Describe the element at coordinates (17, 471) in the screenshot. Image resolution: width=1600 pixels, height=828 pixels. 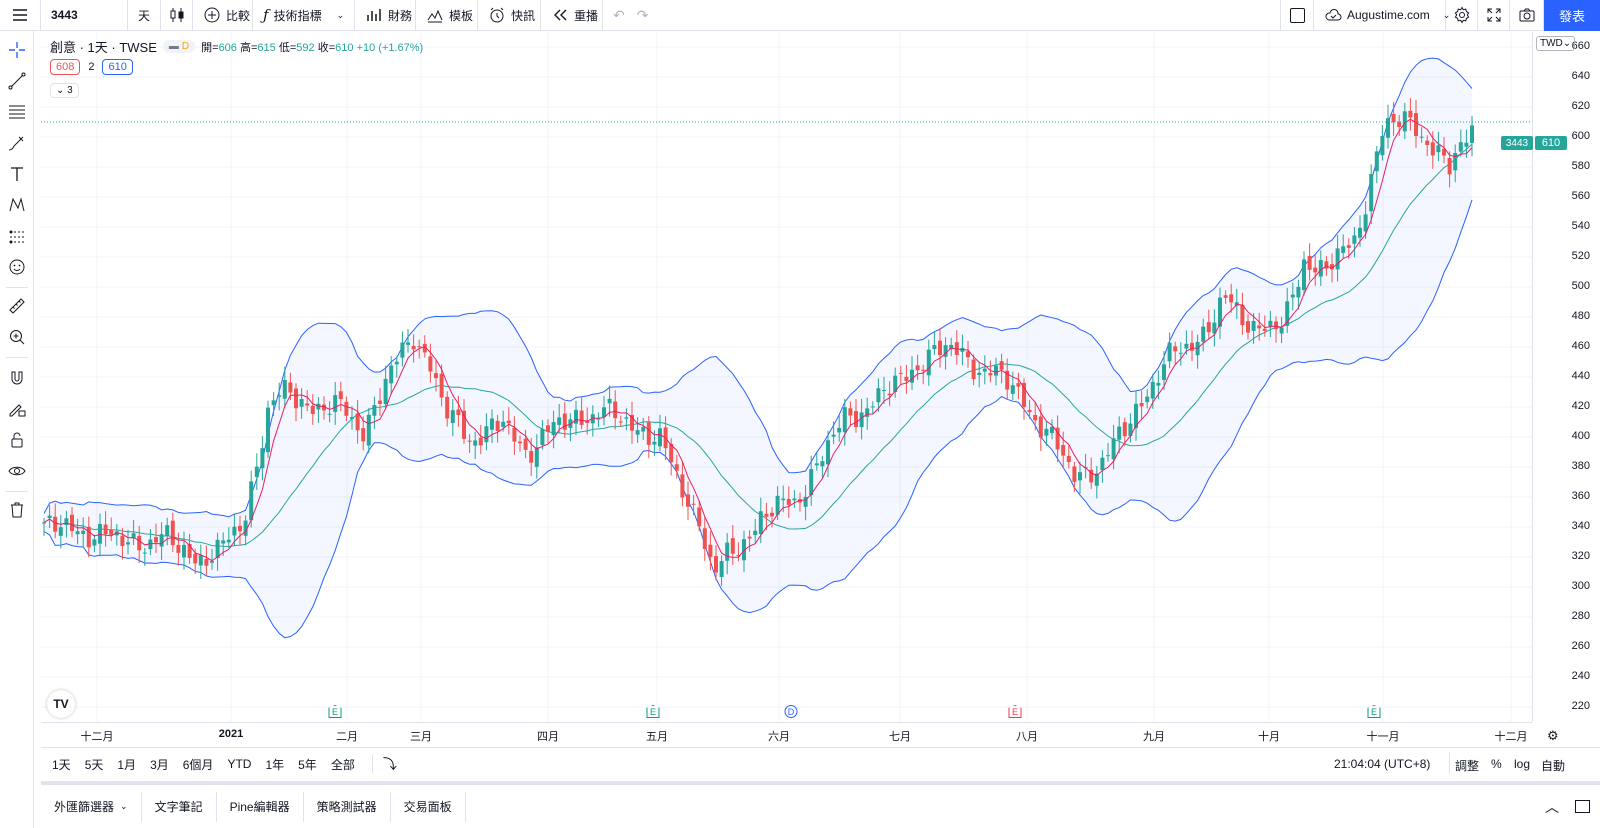
I see `hide-tool` at that location.